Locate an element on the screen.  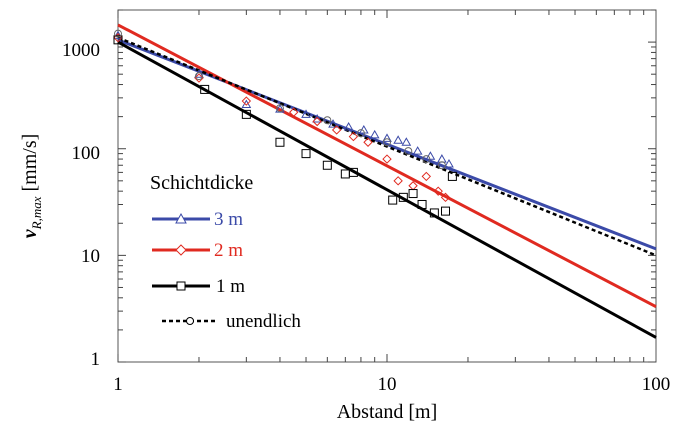
legend-entry-3m: 3 m is located at coordinates (197, 219).